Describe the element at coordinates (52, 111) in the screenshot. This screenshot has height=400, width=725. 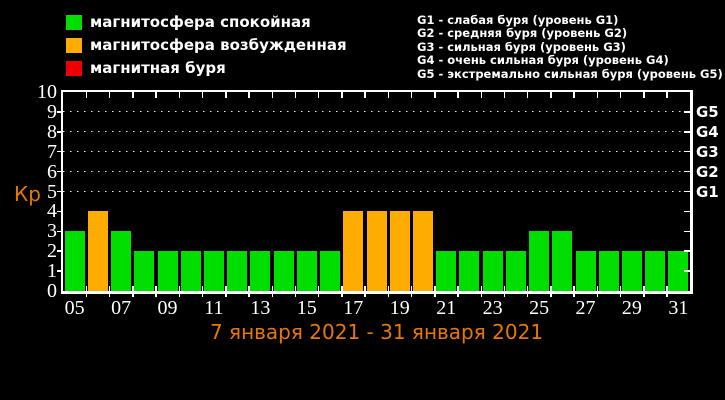
I see `y-tick-label-9: 9` at that location.